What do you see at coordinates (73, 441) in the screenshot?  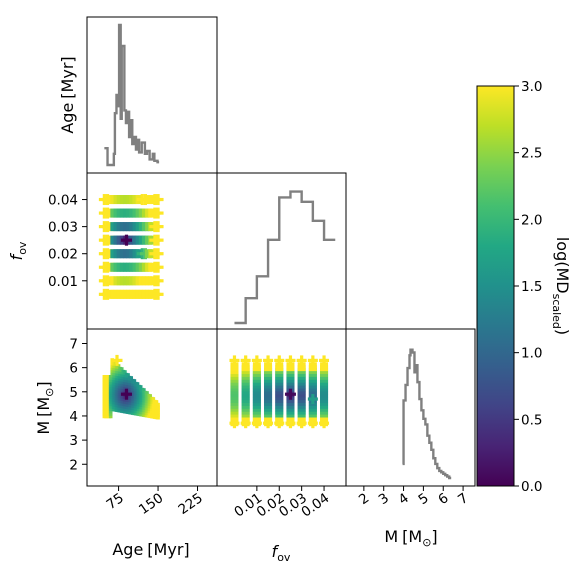 I see `mass-ytick-label: 3` at bounding box center [73, 441].